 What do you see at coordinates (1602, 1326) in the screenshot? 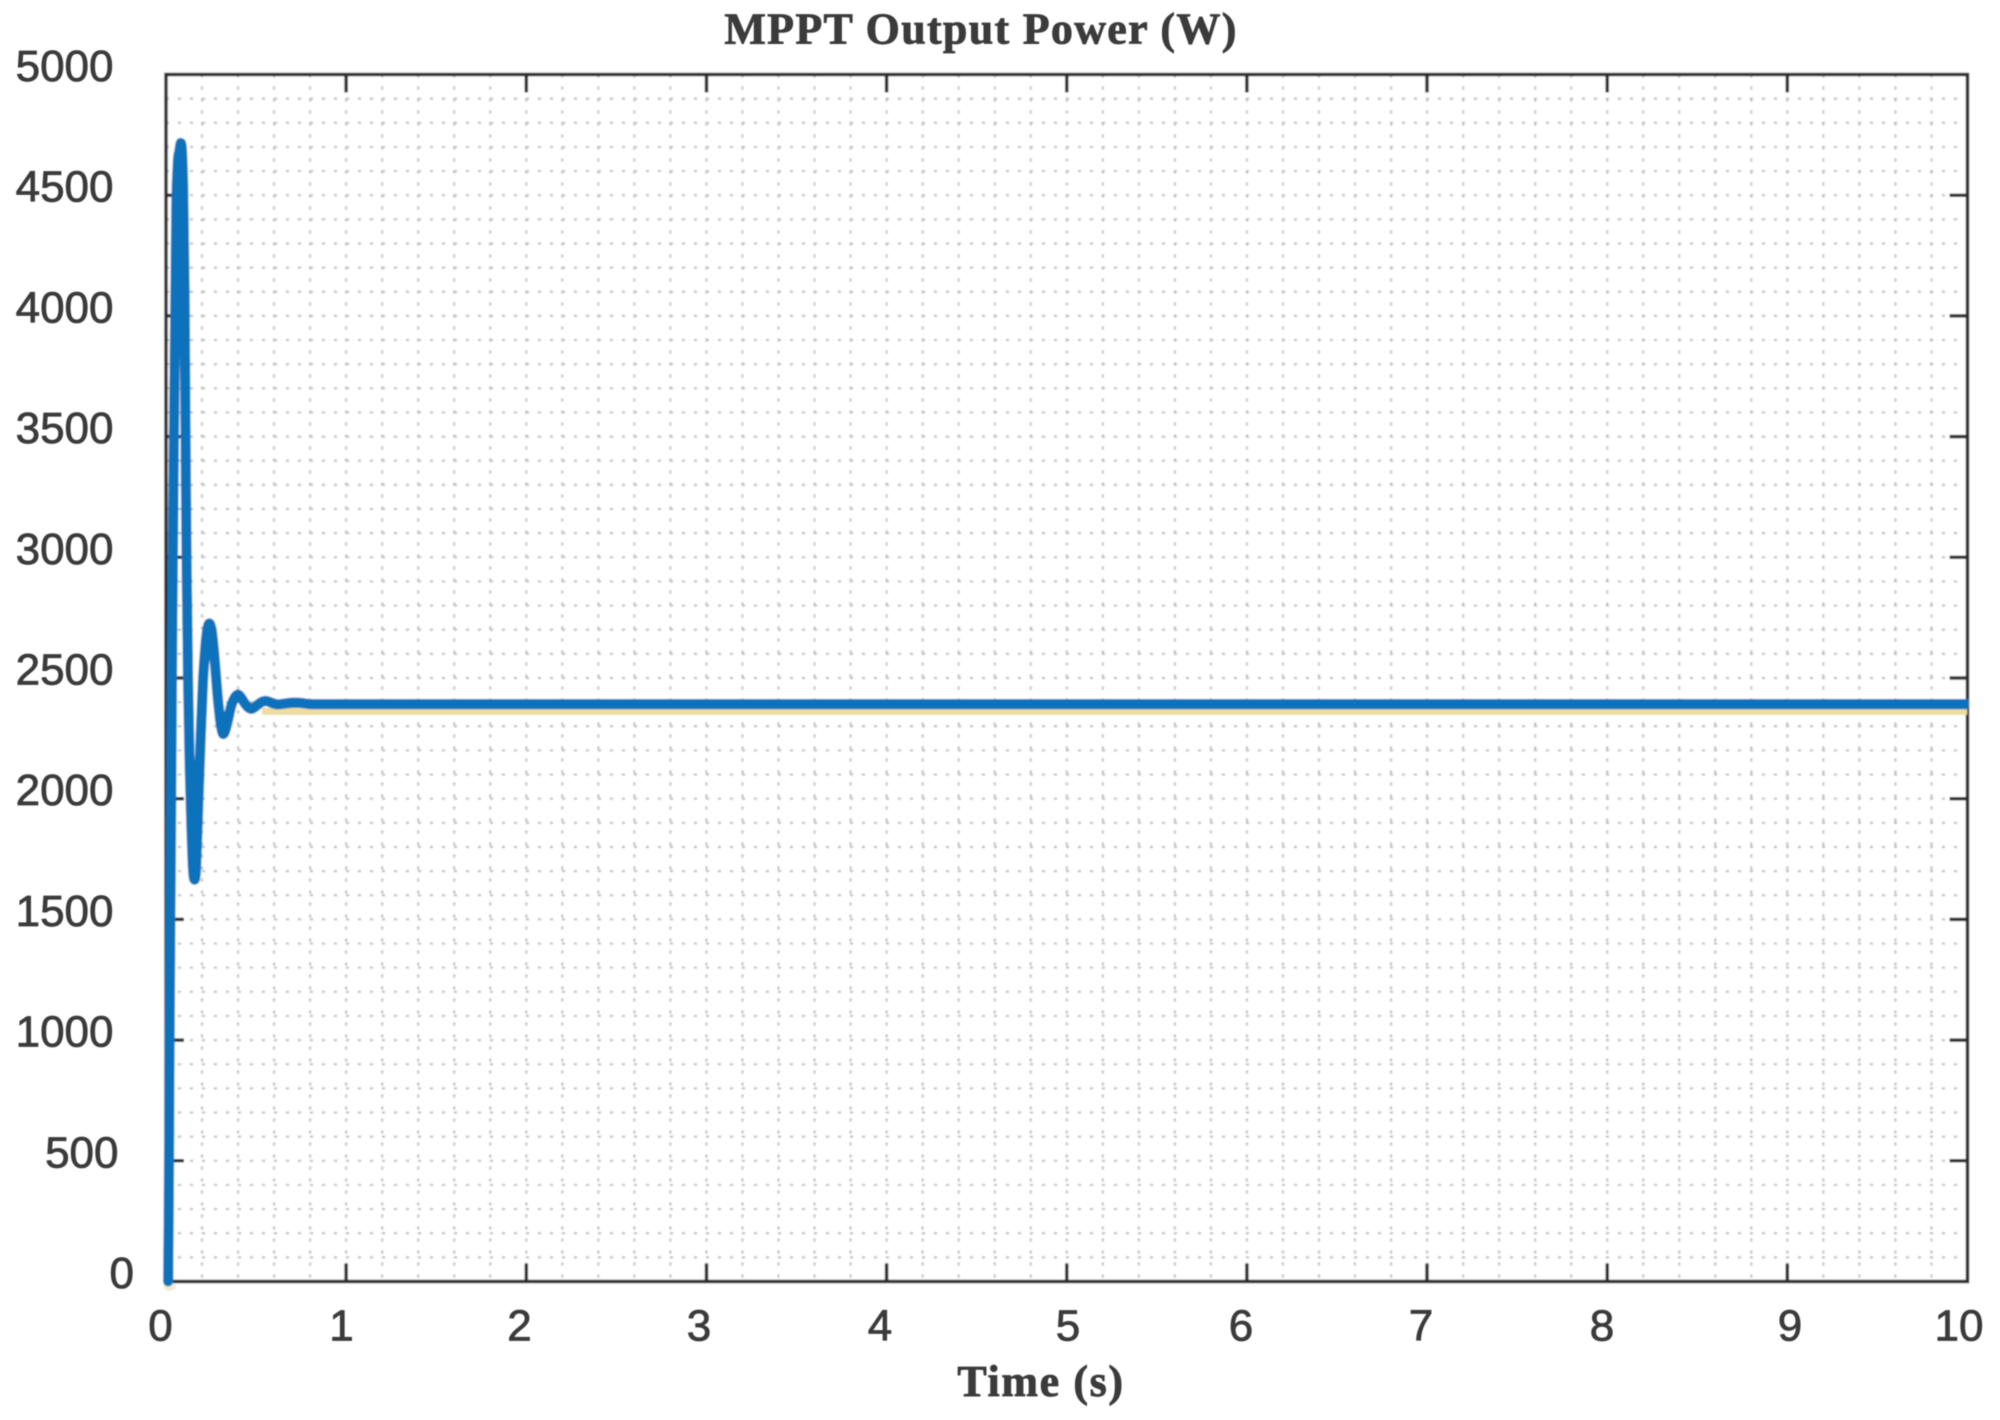
I see `svg-text: 8` at bounding box center [1602, 1326].